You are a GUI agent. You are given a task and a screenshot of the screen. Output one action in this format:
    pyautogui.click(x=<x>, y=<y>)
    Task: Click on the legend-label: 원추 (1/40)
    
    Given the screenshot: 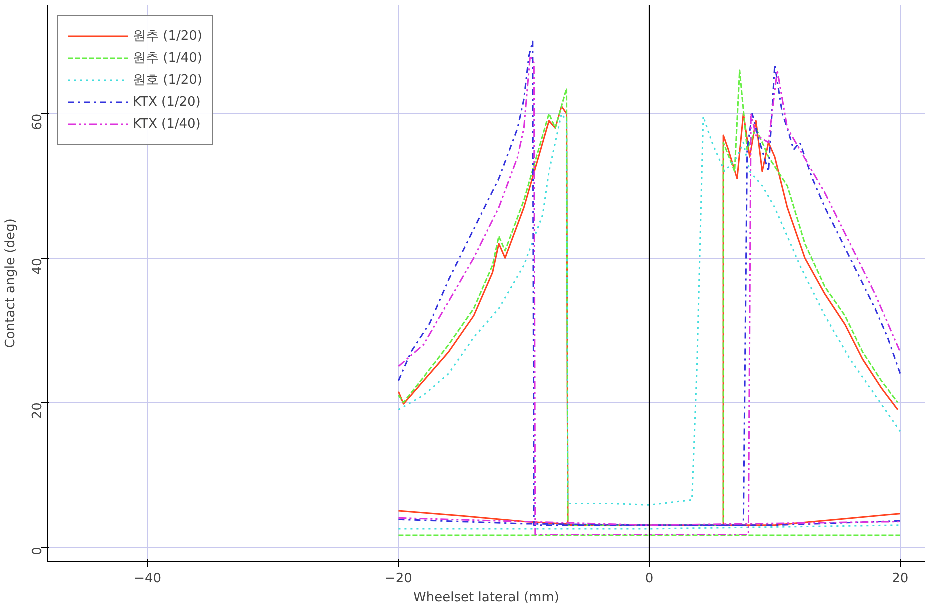 What is the action you would take?
    pyautogui.click(x=167, y=58)
    